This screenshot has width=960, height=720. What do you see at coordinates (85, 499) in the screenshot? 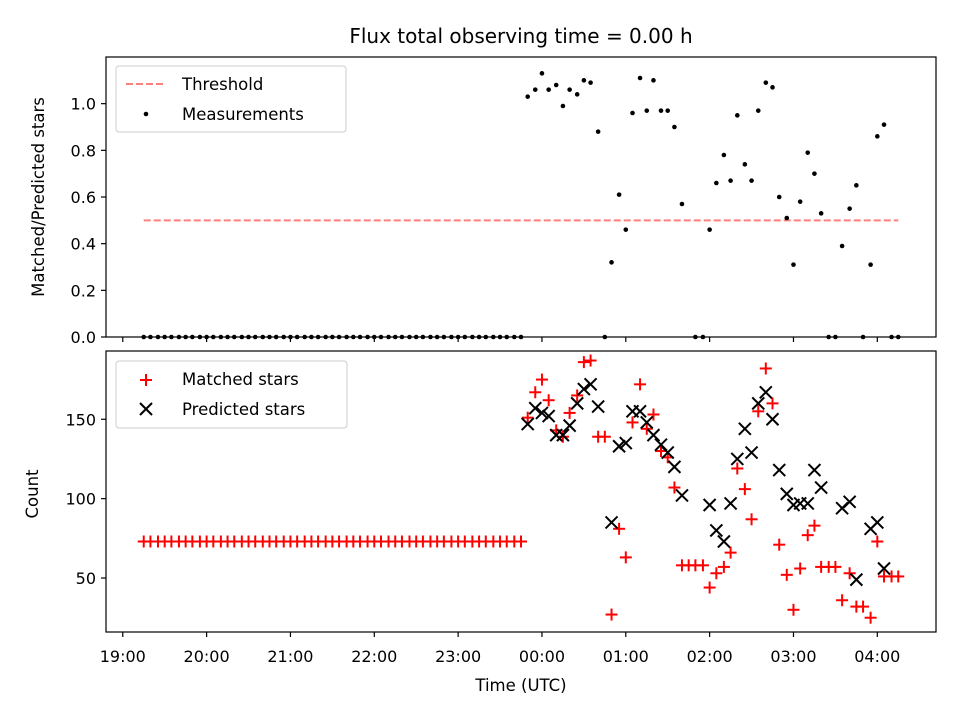
I see `bottom-y-ticks: 50 100 150` at bounding box center [85, 499].